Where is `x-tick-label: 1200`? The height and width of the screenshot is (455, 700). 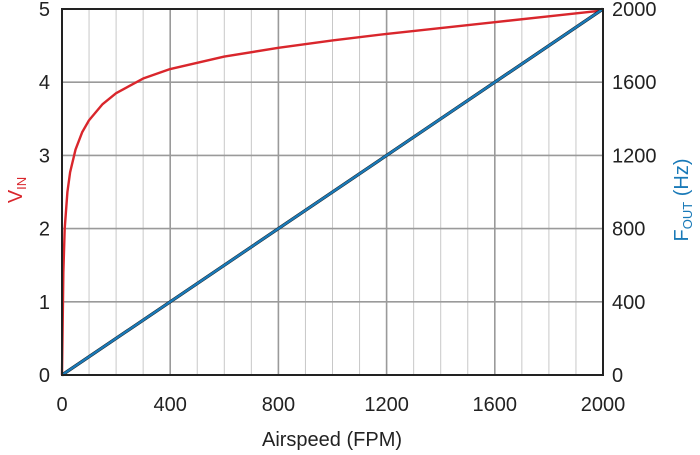 x-tick-label: 1200 is located at coordinates (386, 405).